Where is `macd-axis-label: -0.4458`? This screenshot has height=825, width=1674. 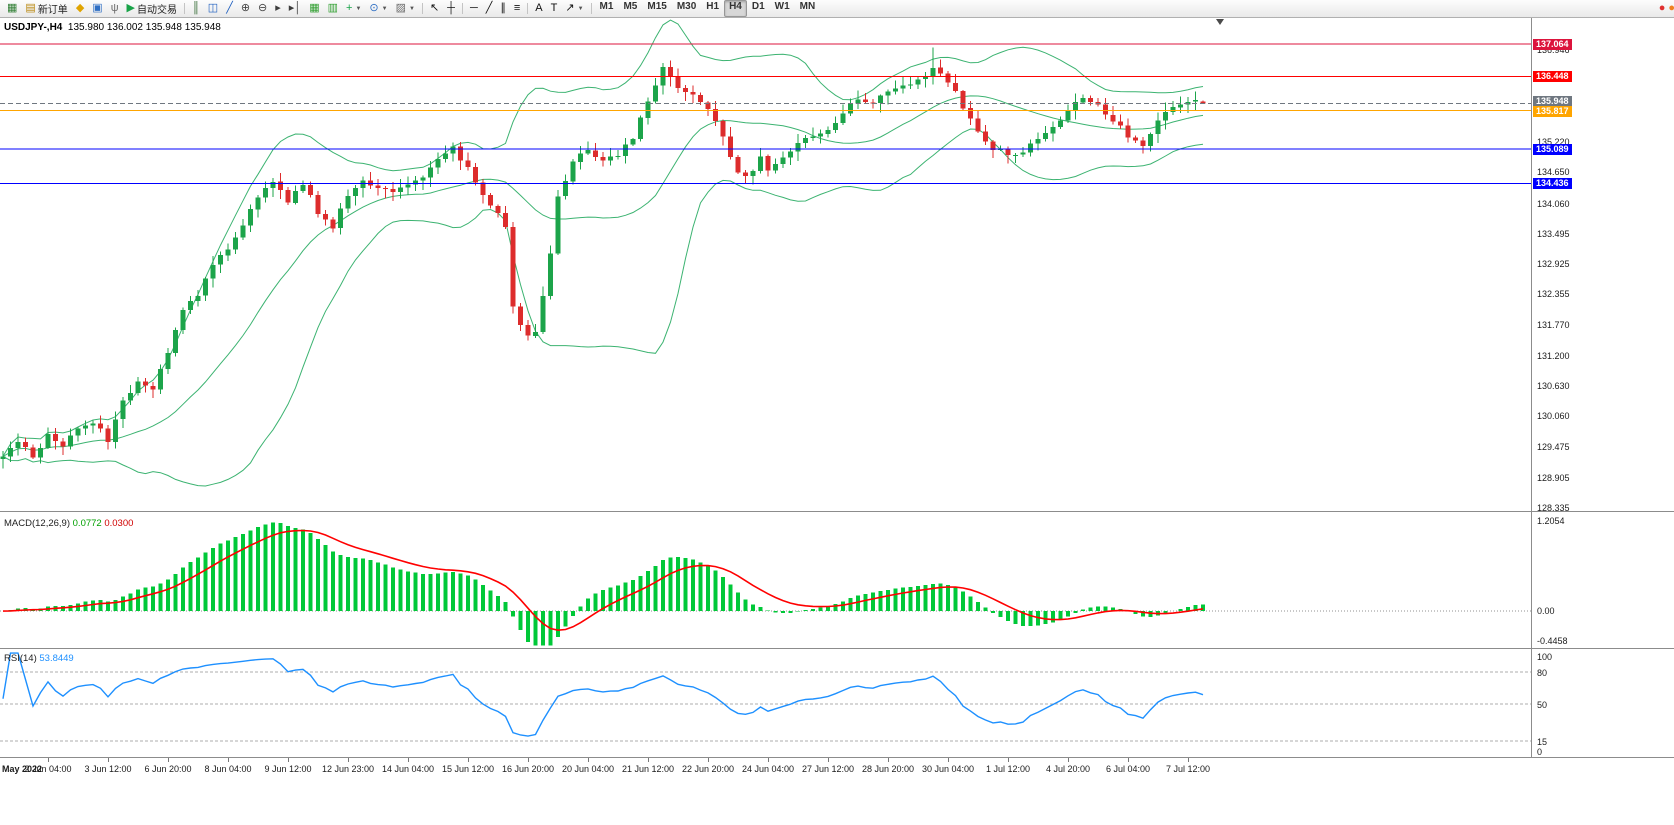 macd-axis-label: -0.4458 is located at coordinates (1552, 641).